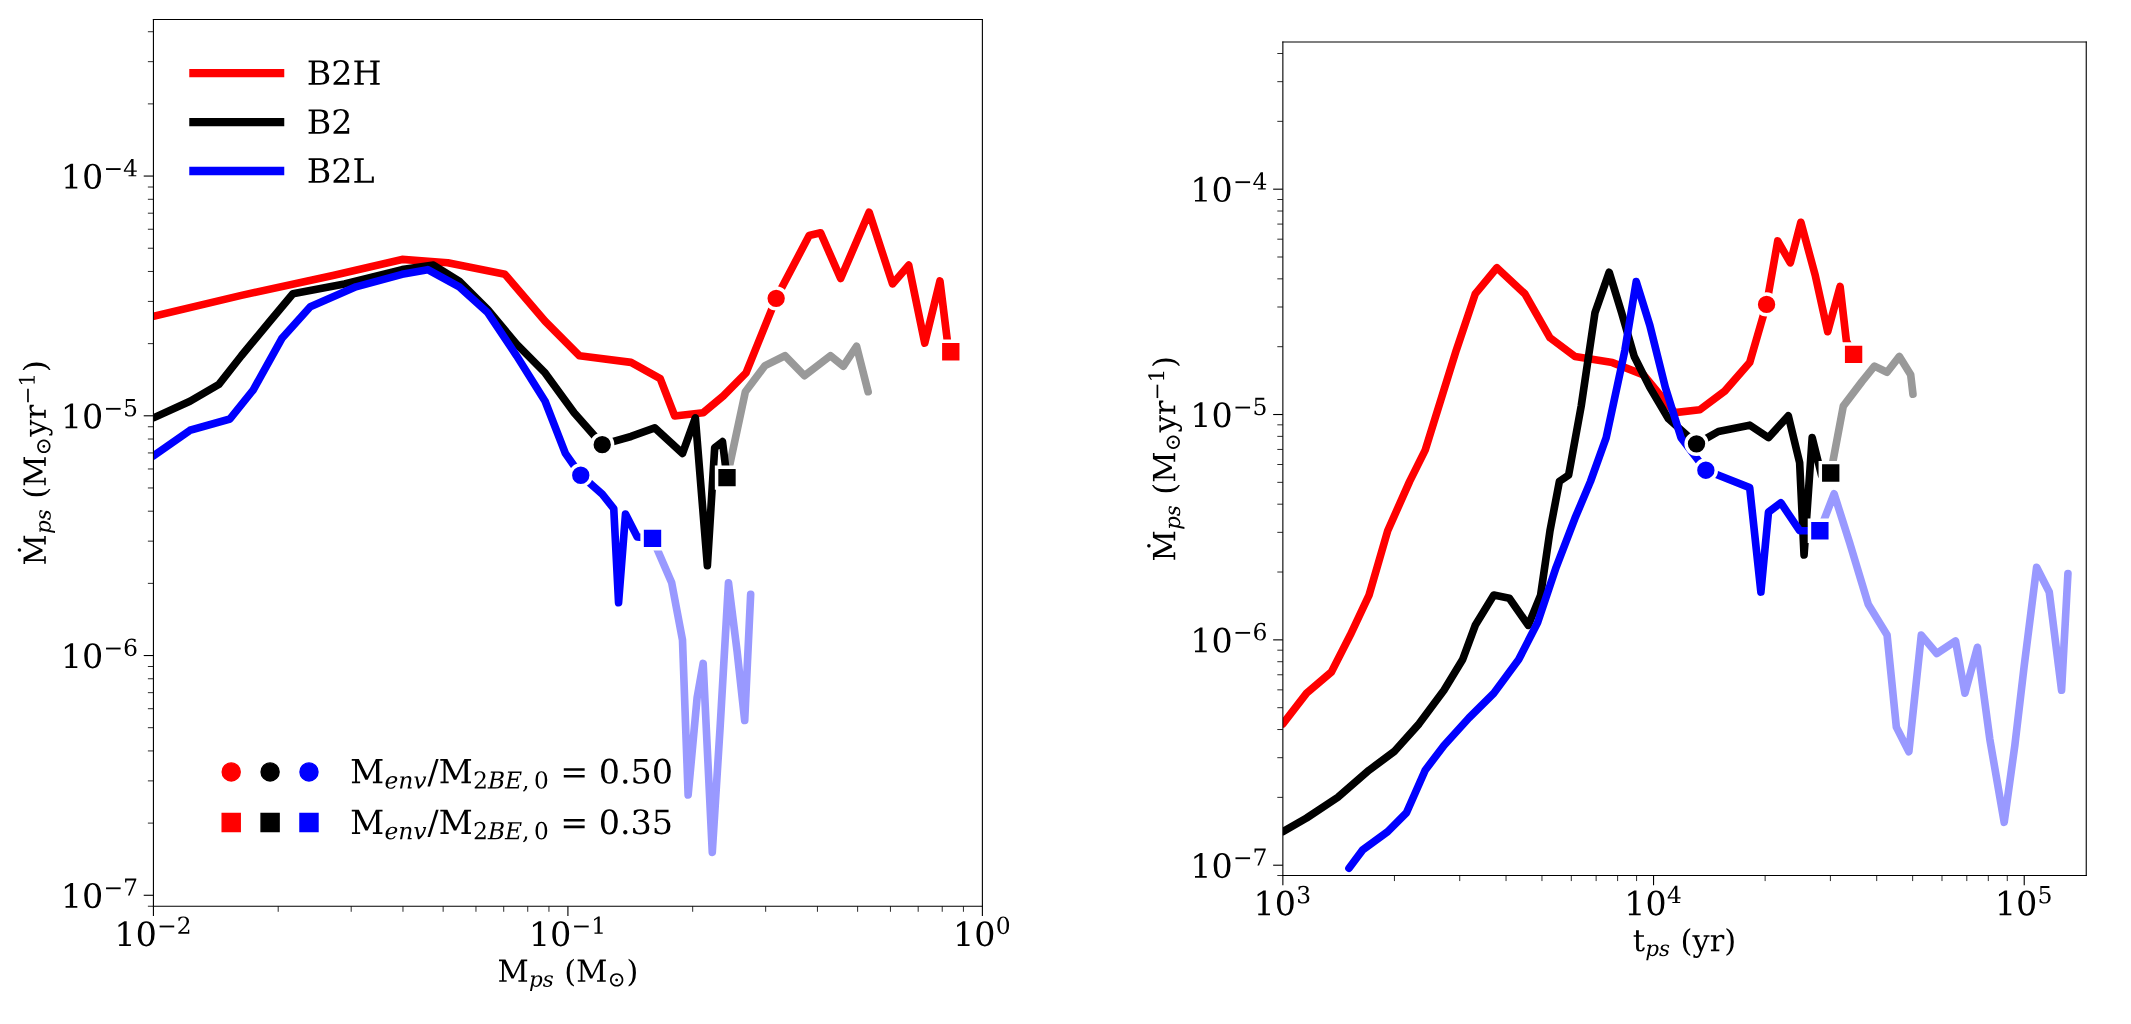  I want to click on x-axis-title: t$_{ps}$ (yr), so click(1683, 944).